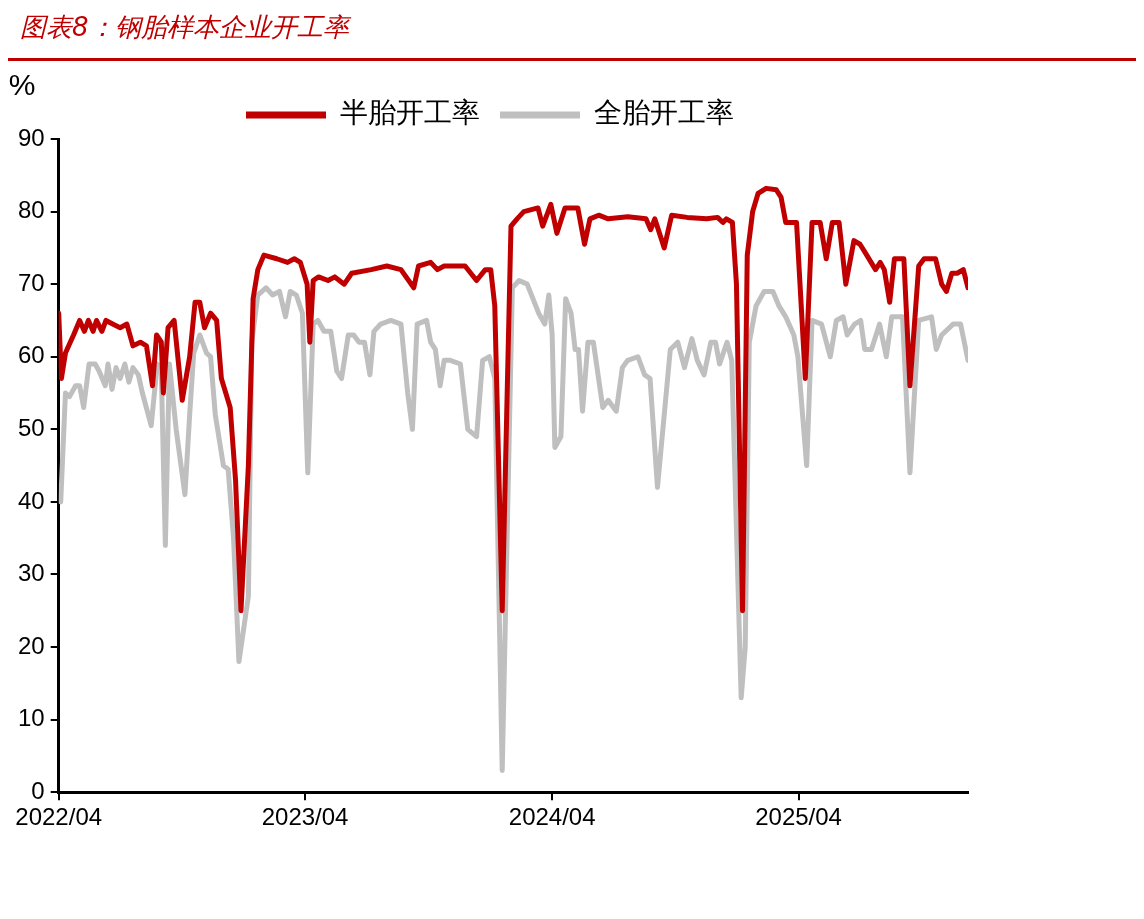 Image resolution: width=1144 pixels, height=919 pixels. Describe the element at coordinates (22, 84) in the screenshot. I see `y-axis-title: %` at that location.